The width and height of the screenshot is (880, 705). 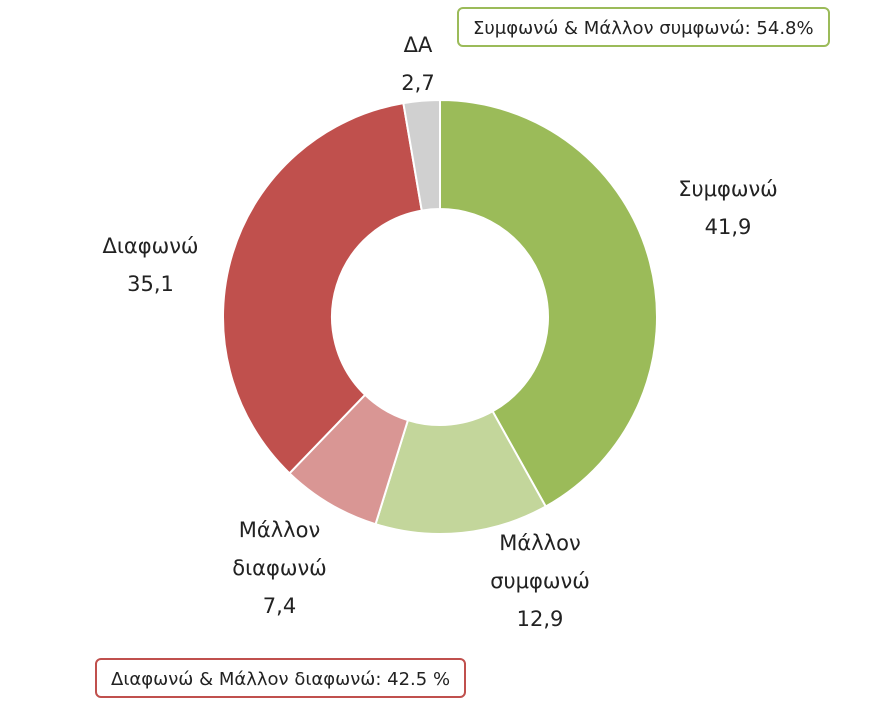 I want to click on slice-label-disagree: Διαφωνώ 35,1, so click(x=150, y=265).